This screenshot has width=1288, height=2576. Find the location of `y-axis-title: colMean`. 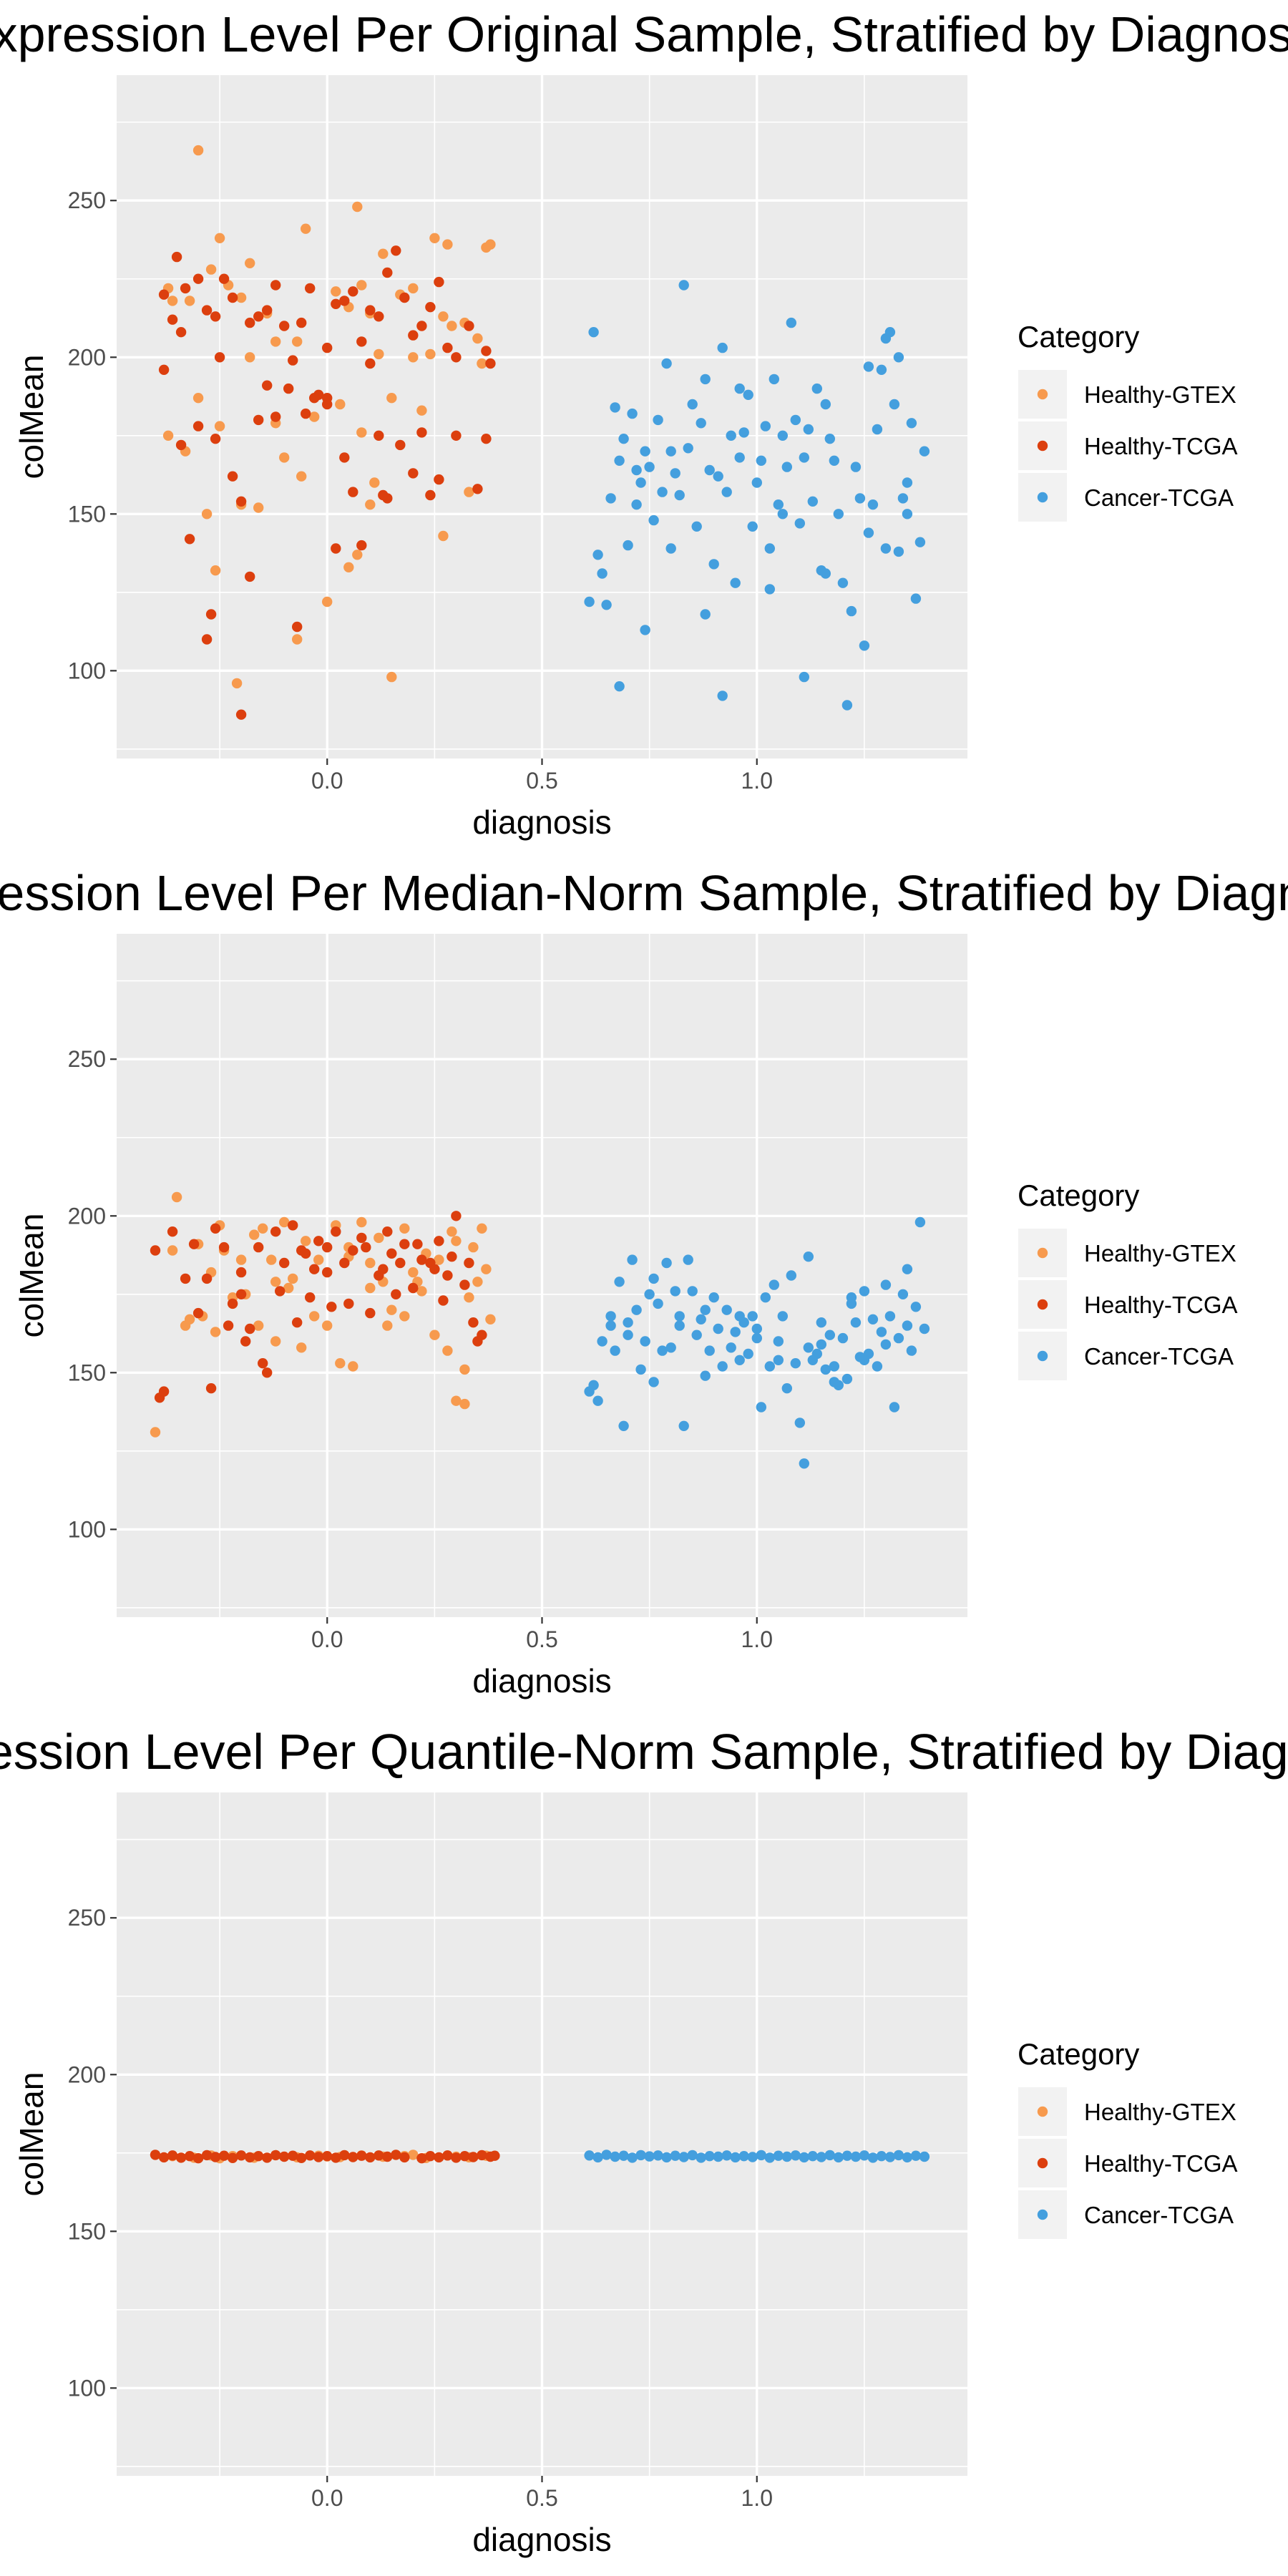

y-axis-title: colMean is located at coordinates (31, 1276).